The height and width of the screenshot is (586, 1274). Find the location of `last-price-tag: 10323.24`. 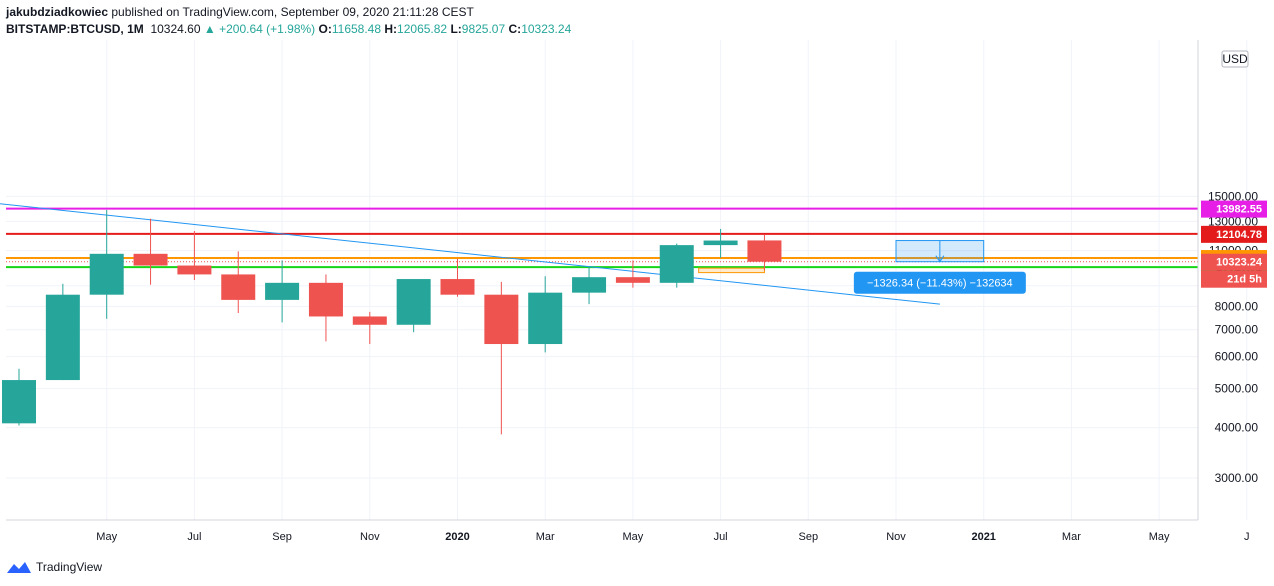

last-price-tag: 10323.24 is located at coordinates (1239, 263).